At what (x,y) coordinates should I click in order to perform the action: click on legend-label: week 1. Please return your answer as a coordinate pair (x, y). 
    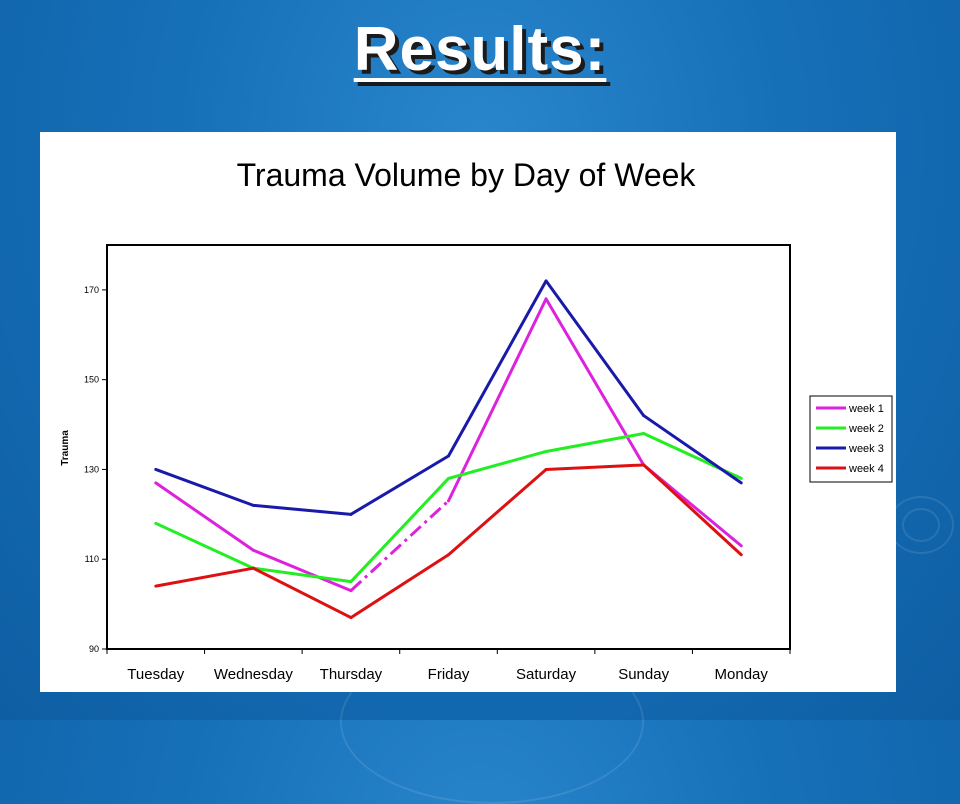
    Looking at the image, I should click on (866, 409).